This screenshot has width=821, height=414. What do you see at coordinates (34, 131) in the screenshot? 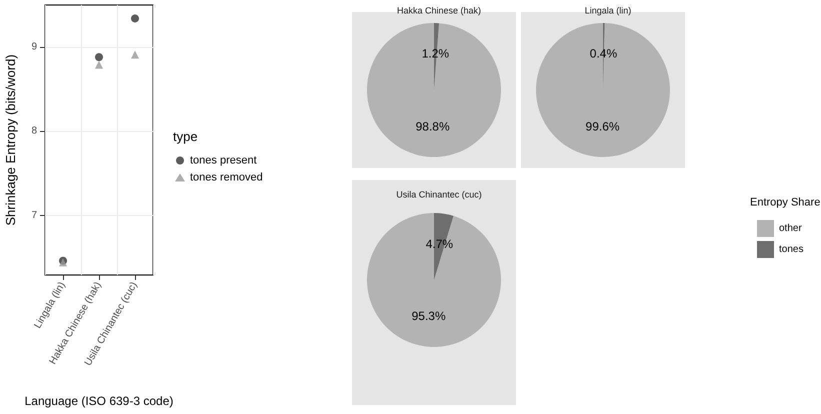
I see `y-tick-label: 8` at bounding box center [34, 131].